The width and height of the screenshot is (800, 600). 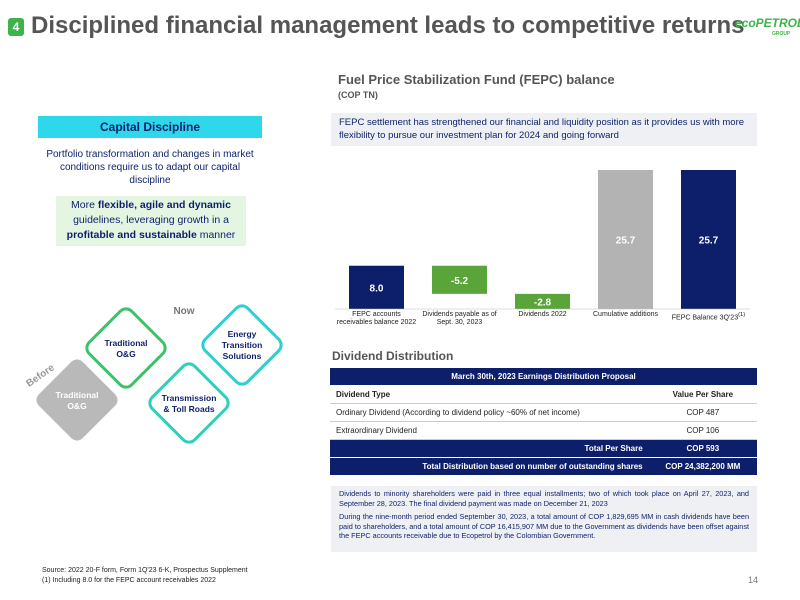 What do you see at coordinates (150, 127) in the screenshot?
I see `capital-heading: Capital Discipline` at bounding box center [150, 127].